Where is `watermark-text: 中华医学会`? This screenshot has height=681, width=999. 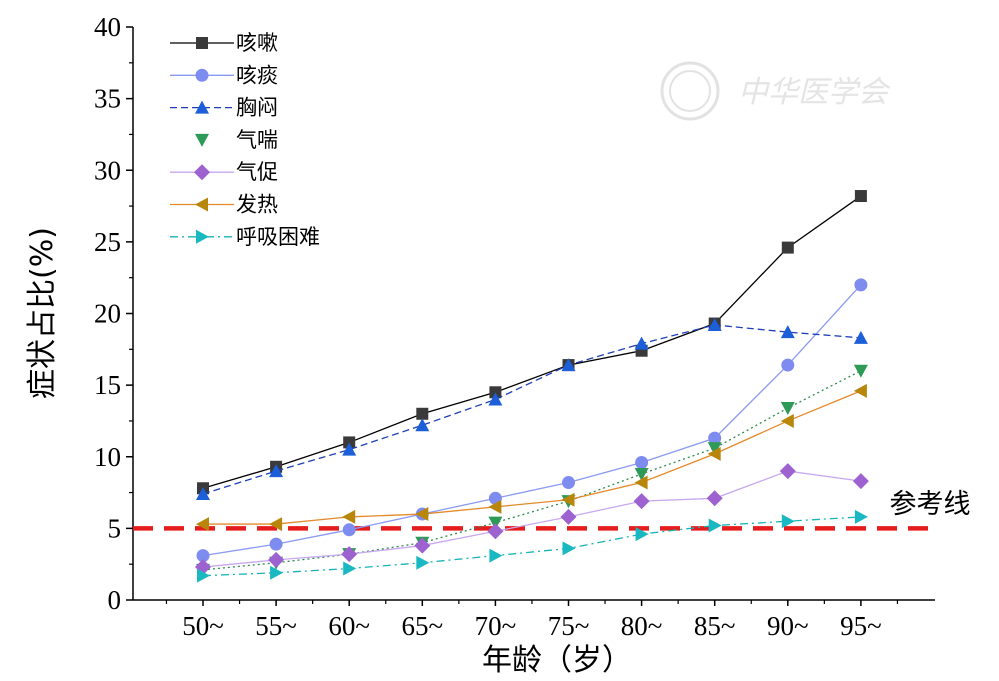
watermark-text: 中华医学会 is located at coordinates (814, 92).